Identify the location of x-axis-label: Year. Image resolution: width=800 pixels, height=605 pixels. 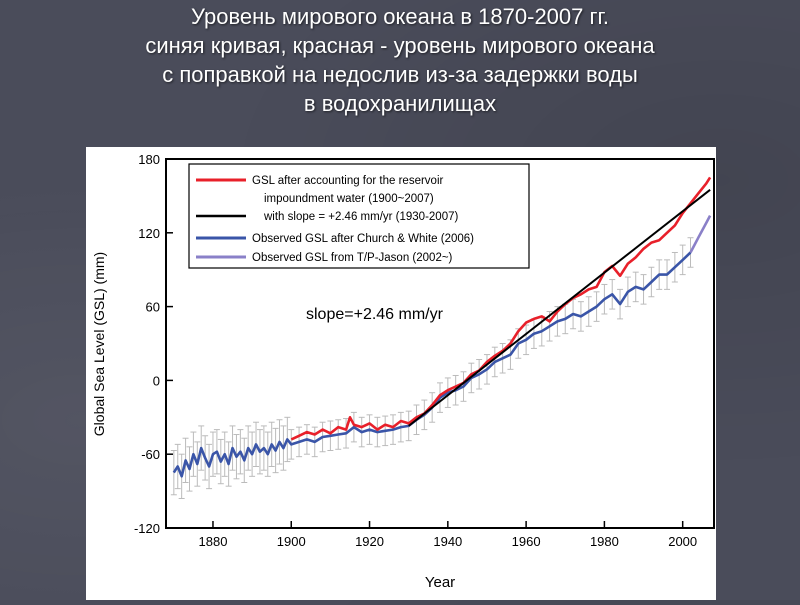
(440, 582).